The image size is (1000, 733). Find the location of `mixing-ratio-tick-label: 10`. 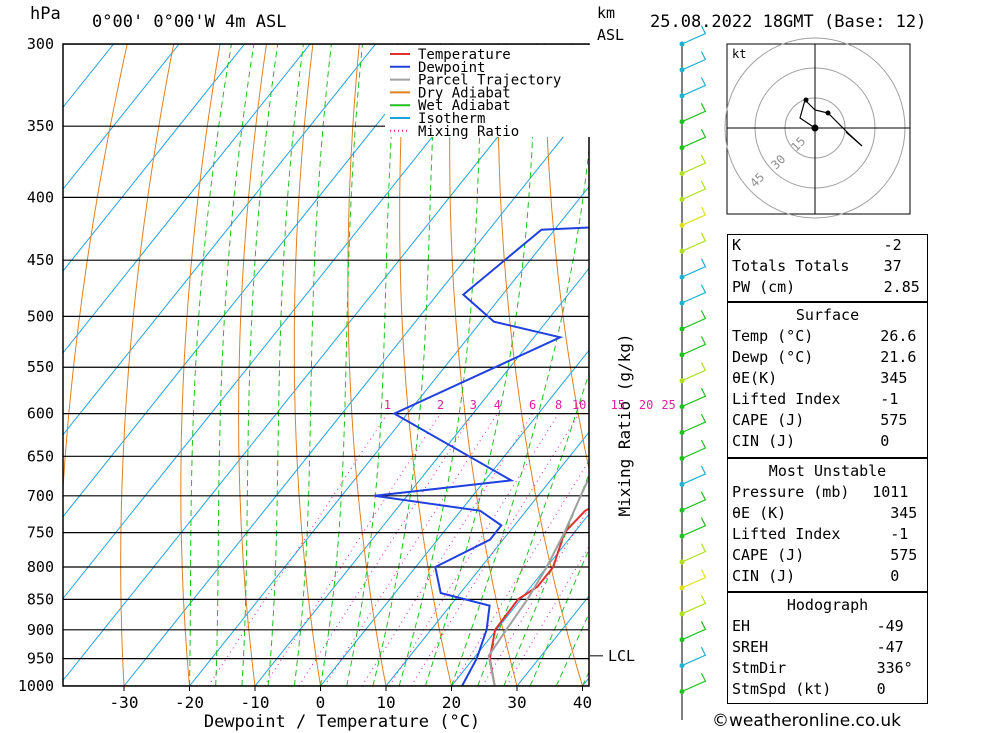

mixing-ratio-tick-label: 10 is located at coordinates (579, 405).